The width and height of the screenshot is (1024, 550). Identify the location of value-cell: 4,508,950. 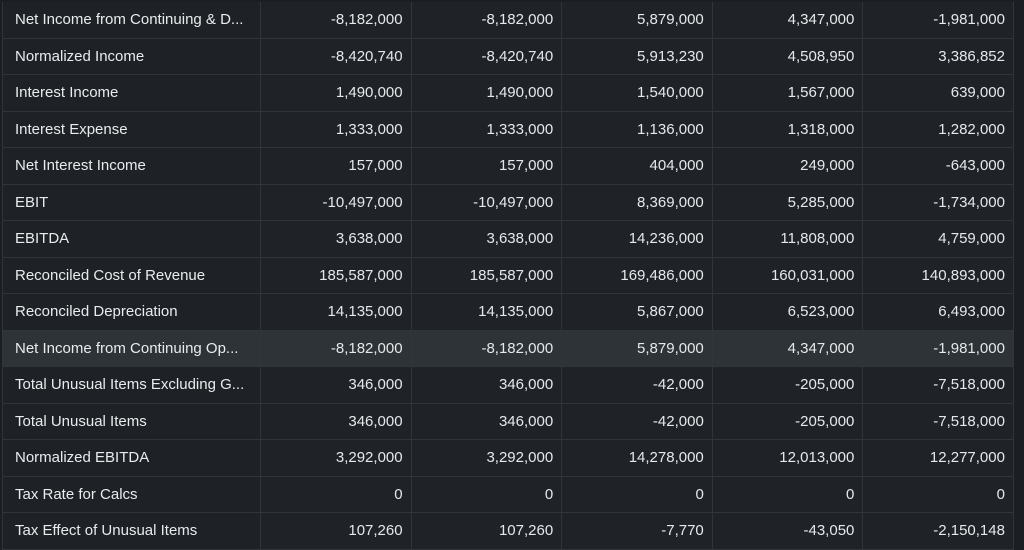
(788, 56).